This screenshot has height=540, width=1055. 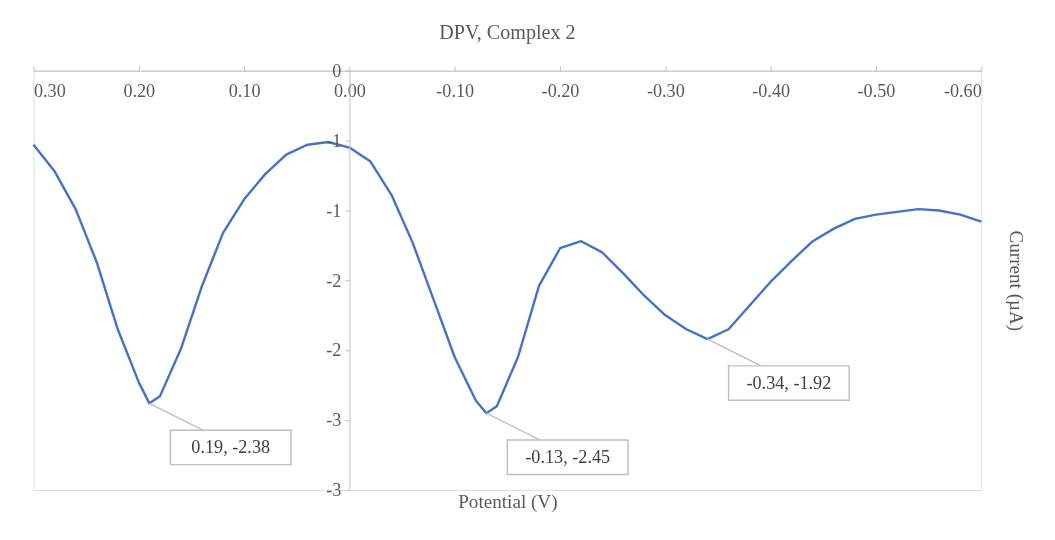 What do you see at coordinates (139, 91) in the screenshot?
I see `x-tick-label: 0.20` at bounding box center [139, 91].